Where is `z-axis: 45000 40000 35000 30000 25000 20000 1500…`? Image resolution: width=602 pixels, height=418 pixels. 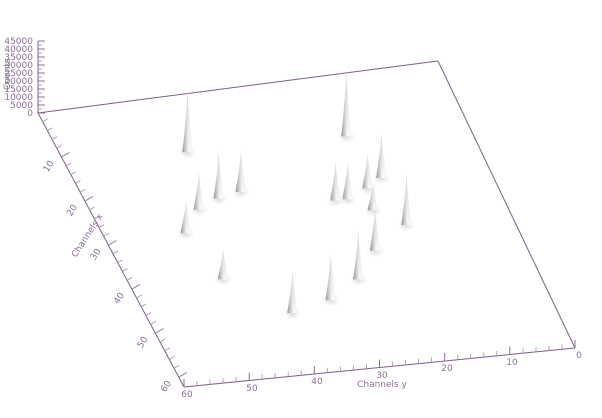 z-axis: 45000 40000 35000 30000 25000 20000 1500… is located at coordinates (24, 78).